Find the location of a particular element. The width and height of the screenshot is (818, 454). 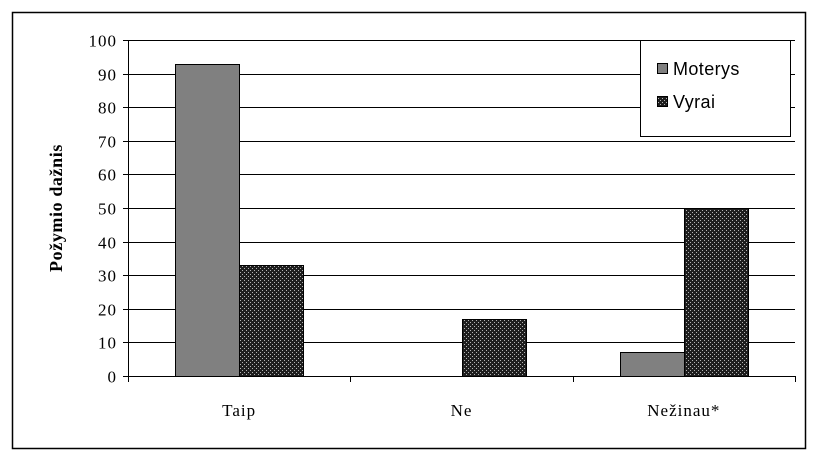

legend-swatch-vyrai is located at coordinates (662, 101).